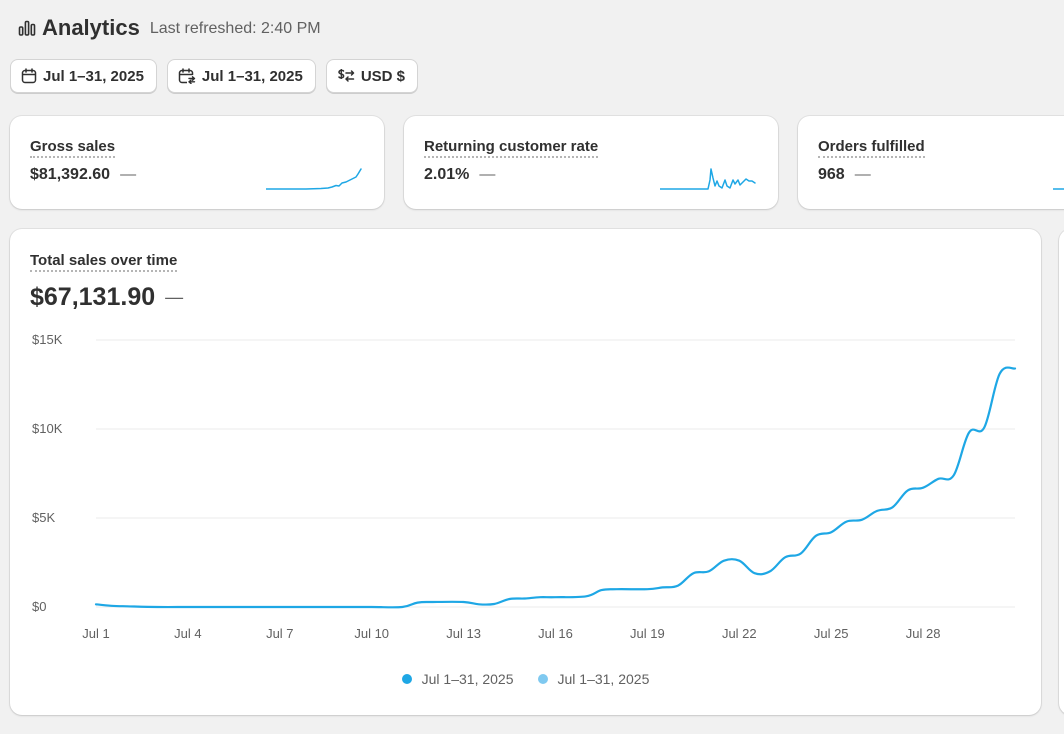 This screenshot has height=734, width=1064. I want to click on legend-item-primary: Jul 1–31, 2025, so click(457, 679).